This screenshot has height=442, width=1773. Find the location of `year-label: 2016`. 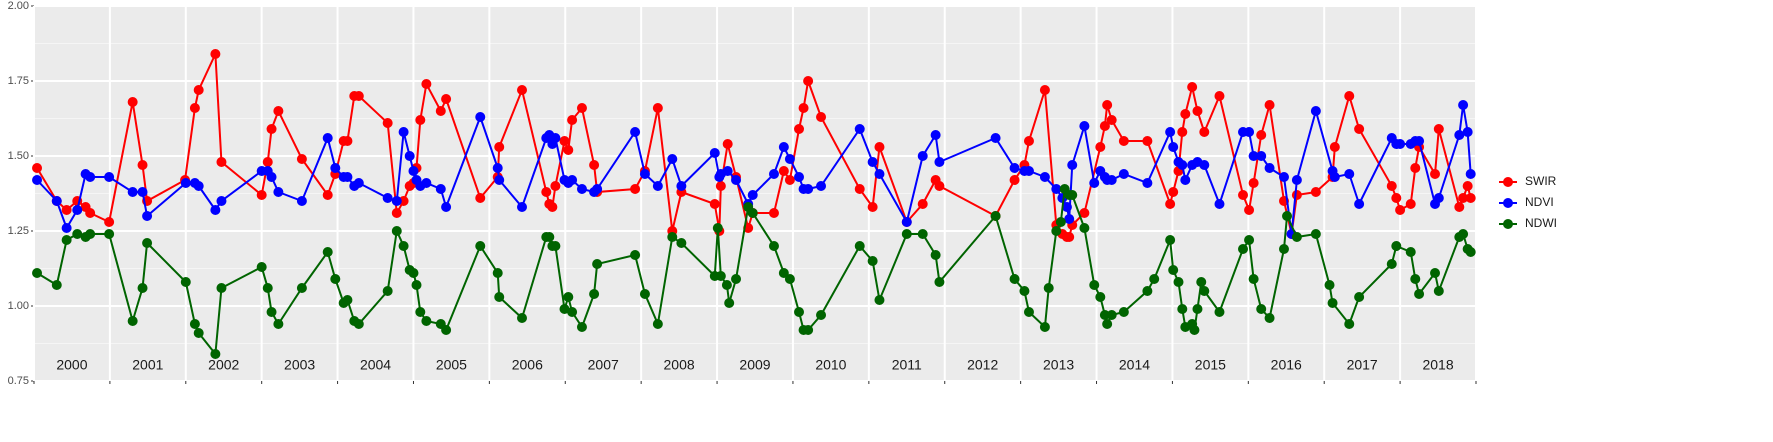

year-label: 2016 is located at coordinates (1286, 365).